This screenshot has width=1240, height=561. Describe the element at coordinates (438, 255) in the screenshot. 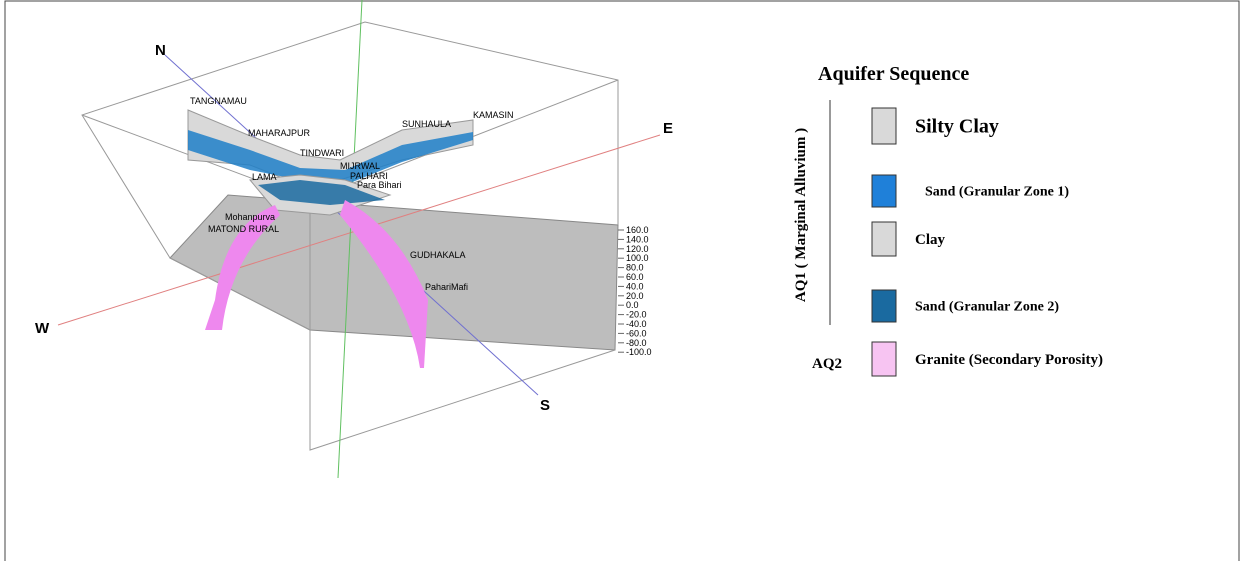

I see `well-label: GUDHAKALA` at that location.